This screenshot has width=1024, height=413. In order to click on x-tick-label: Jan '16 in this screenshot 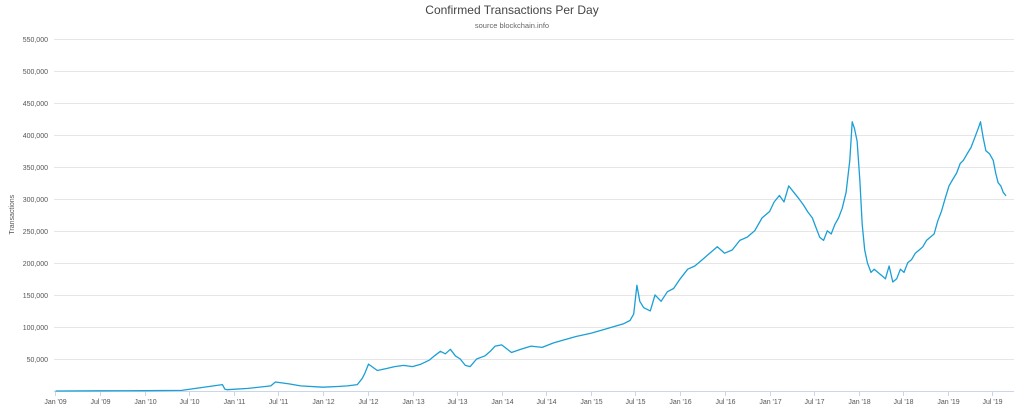, I will do `click(680, 402)`.